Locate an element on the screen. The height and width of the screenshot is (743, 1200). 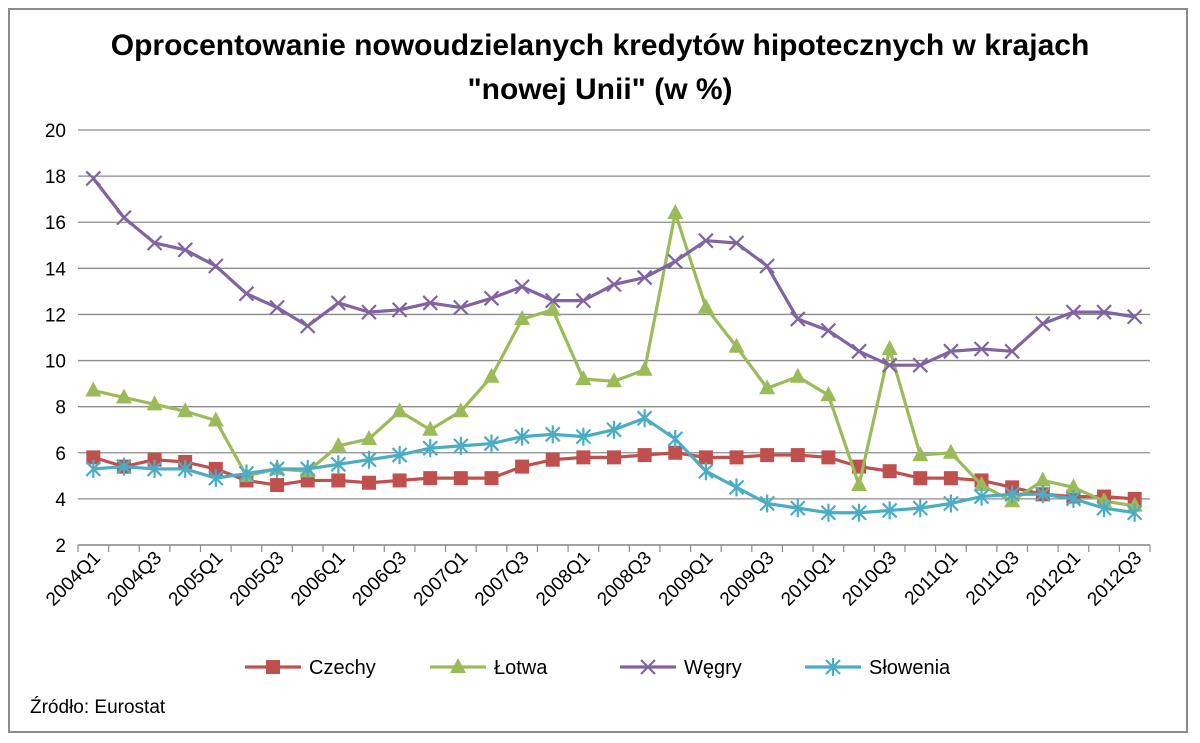
x-tick-label-2010q1: 2010Q1 is located at coordinates (808, 579).